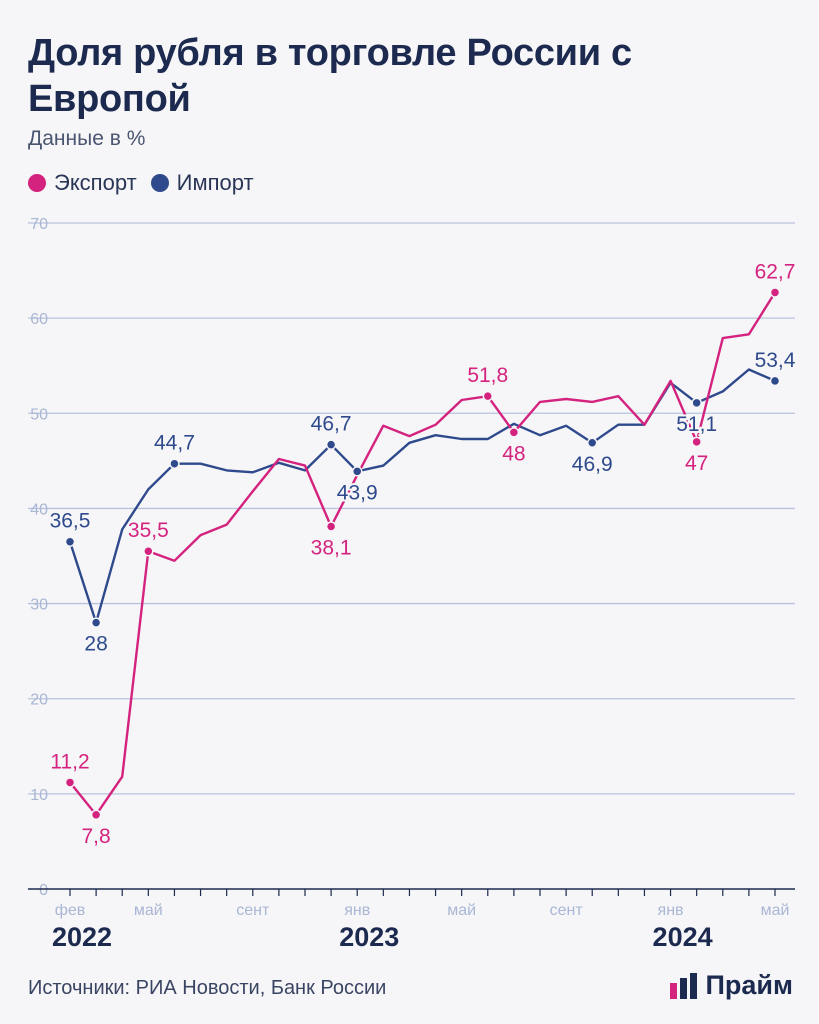 The width and height of the screenshot is (819, 1024). What do you see at coordinates (775, 360) in the screenshot?
I see `data-label-import: 53,4` at bounding box center [775, 360].